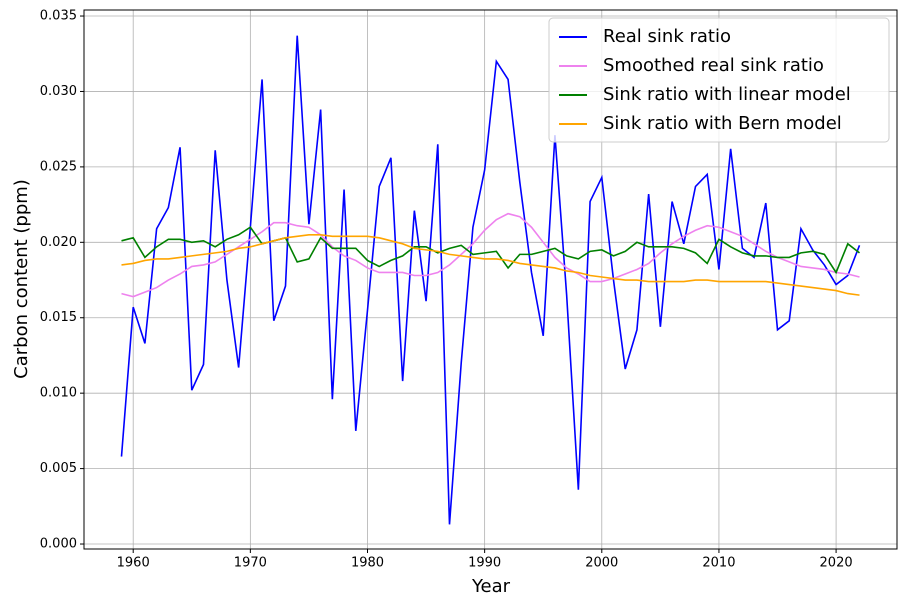 This screenshot has height=607, width=907. Describe the element at coordinates (58, 544) in the screenshot. I see `y-tick-label: 0.000` at that location.